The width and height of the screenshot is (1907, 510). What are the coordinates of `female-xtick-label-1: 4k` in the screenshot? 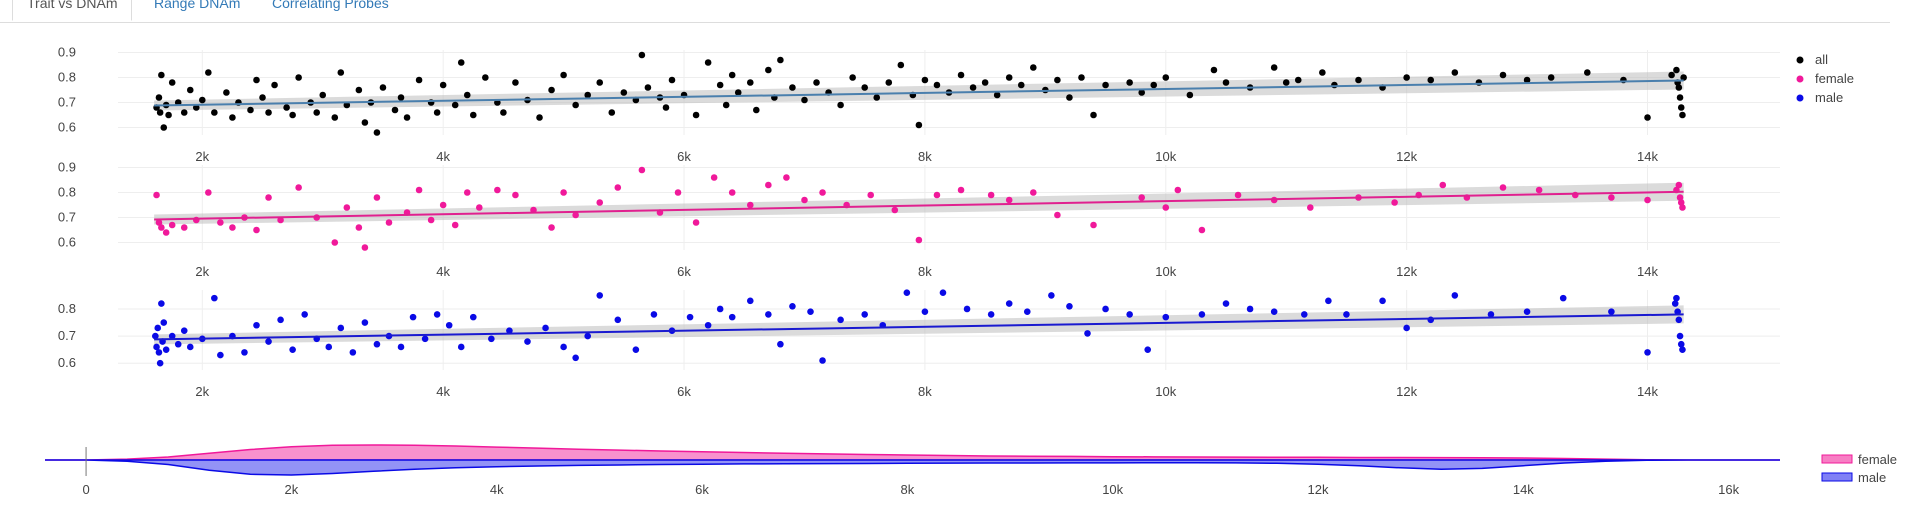 It's located at (443, 271).